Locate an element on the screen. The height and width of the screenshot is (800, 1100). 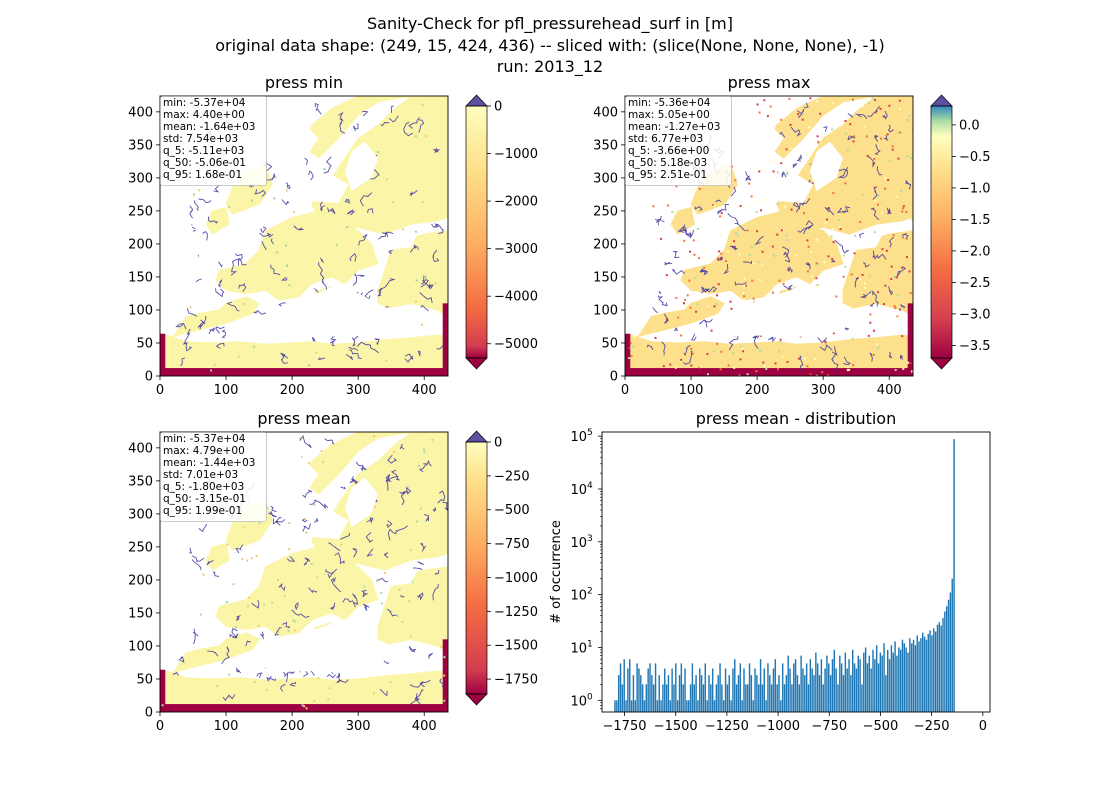
x-tick-label: 0 is located at coordinates (625, 390).